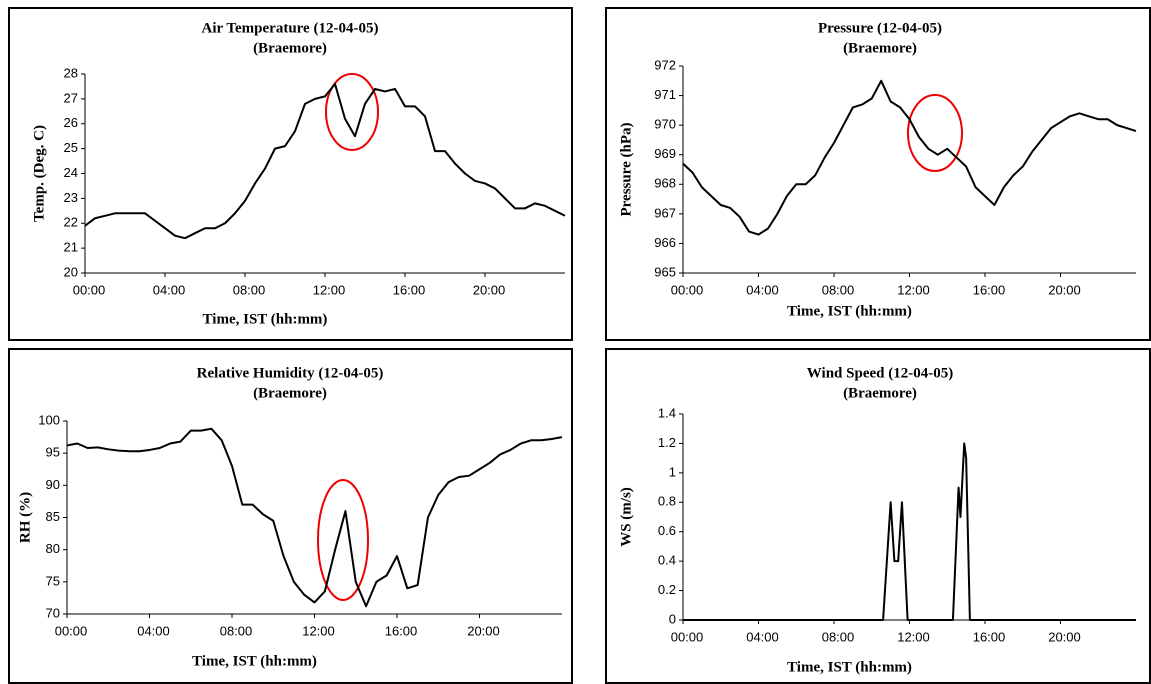  I want to click on y-tick-label: 971, so click(665, 94).